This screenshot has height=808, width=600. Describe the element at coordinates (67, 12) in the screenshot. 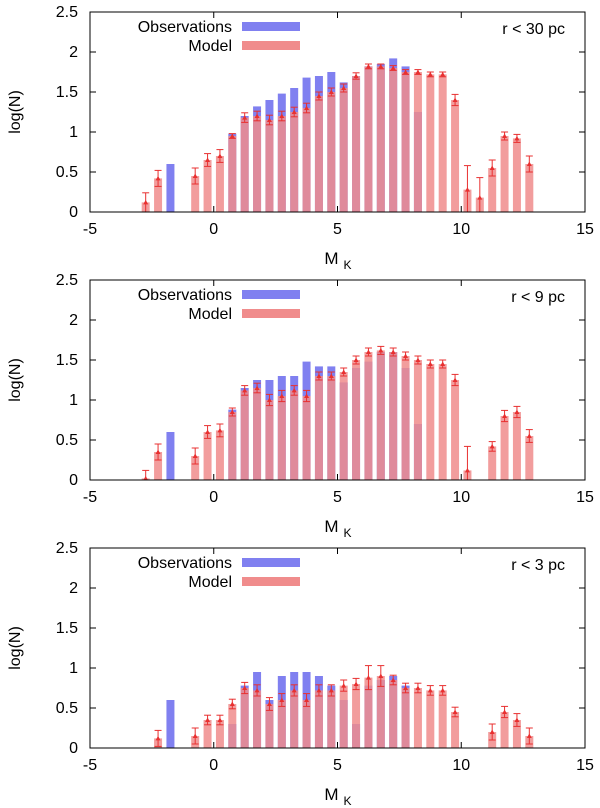

I see `y-tick-label: 2.5` at that location.